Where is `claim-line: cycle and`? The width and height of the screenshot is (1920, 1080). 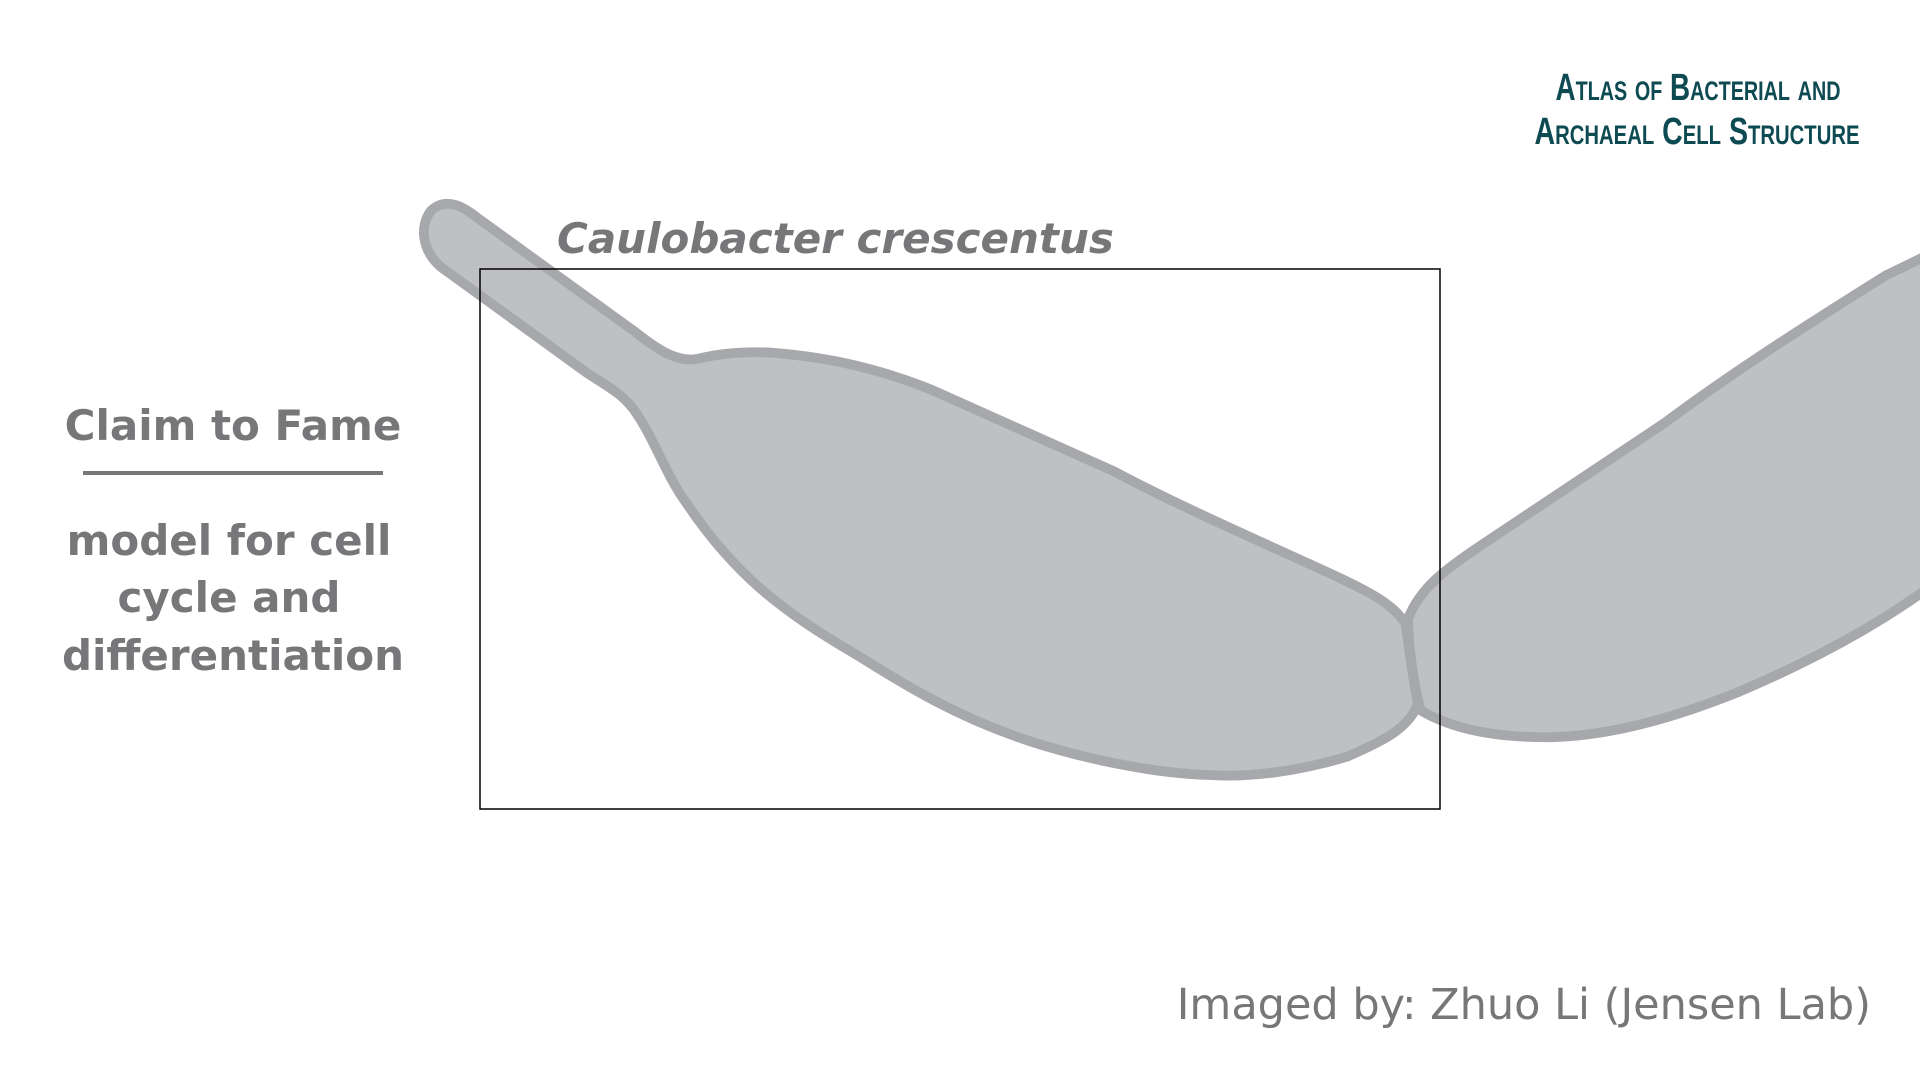
claim-line: cycle and is located at coordinates (229, 597).